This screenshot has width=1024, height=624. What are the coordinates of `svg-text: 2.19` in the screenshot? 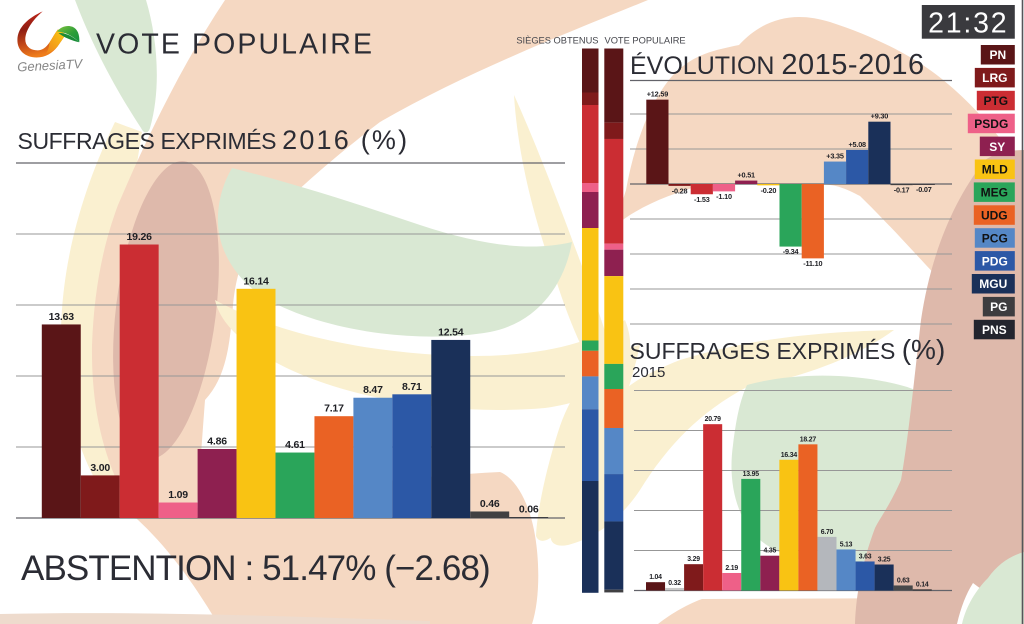 It's located at (731, 568).